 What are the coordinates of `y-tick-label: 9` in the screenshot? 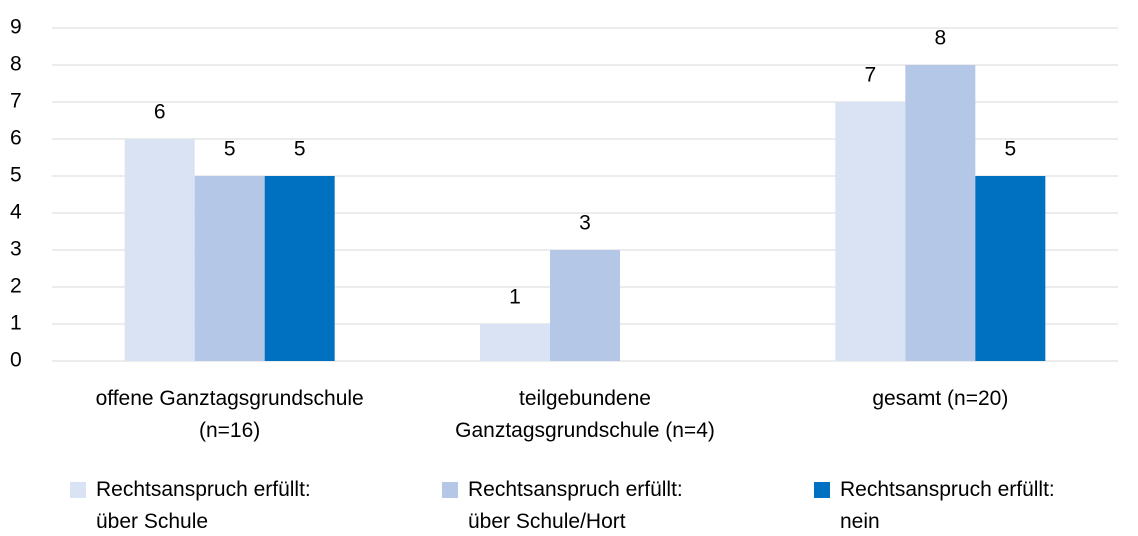 It's located at (16, 27).